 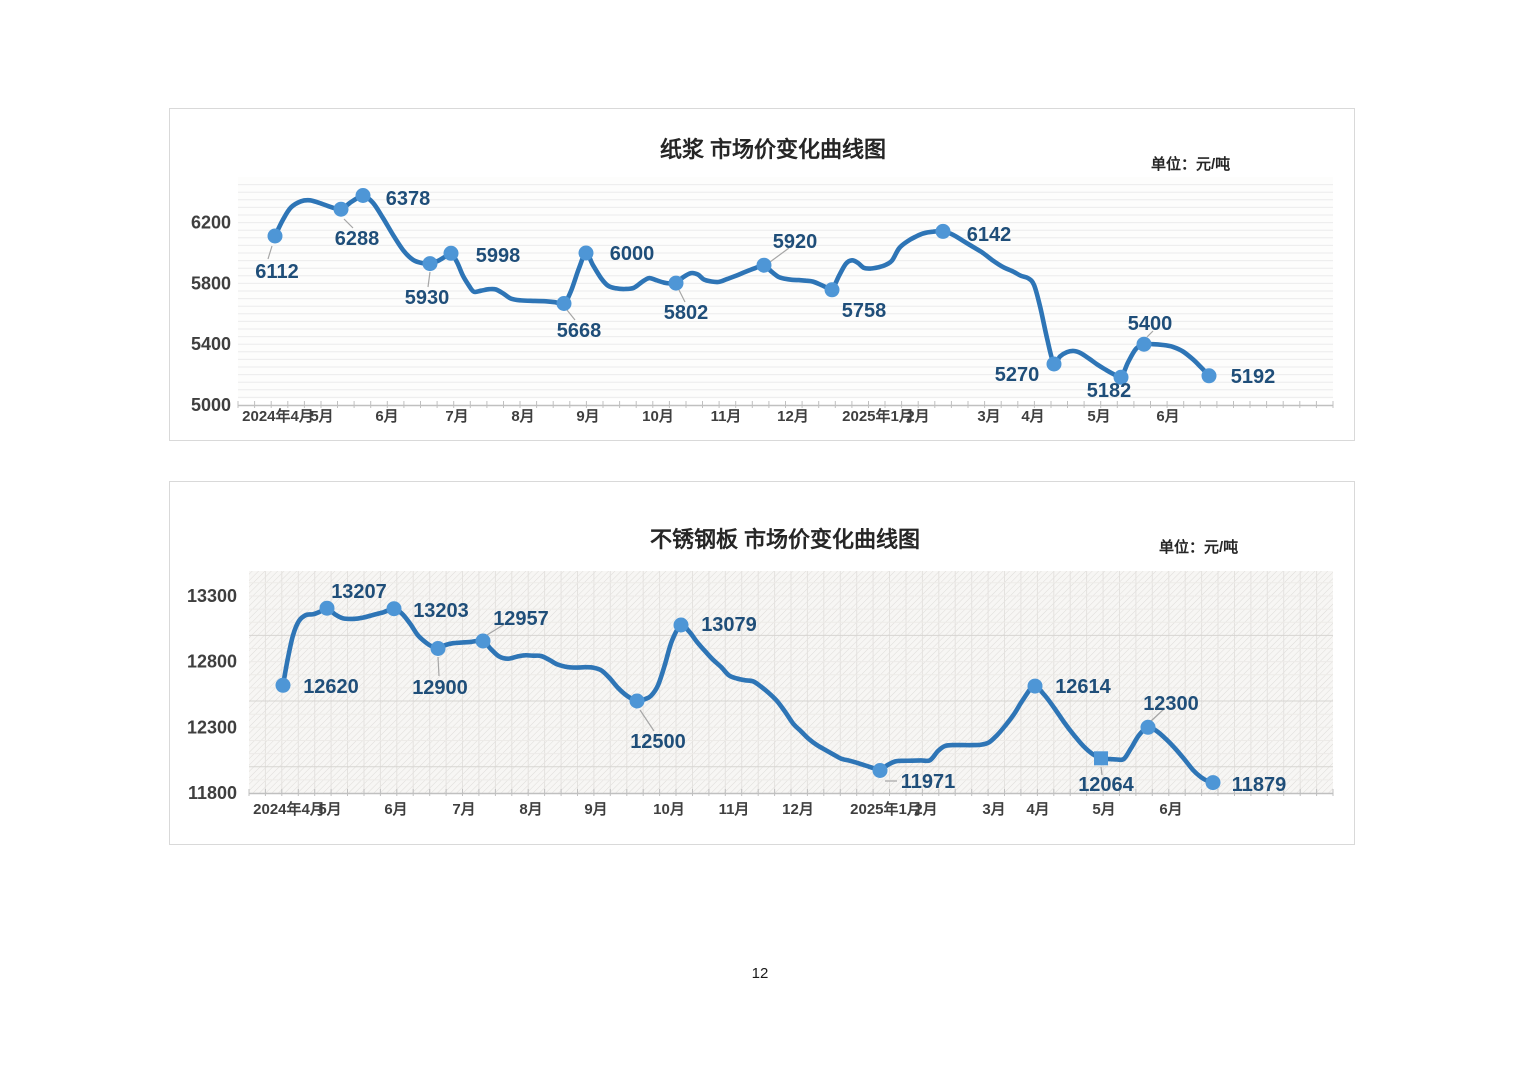 I want to click on x-axis-label: 3月, so click(x=993, y=809).